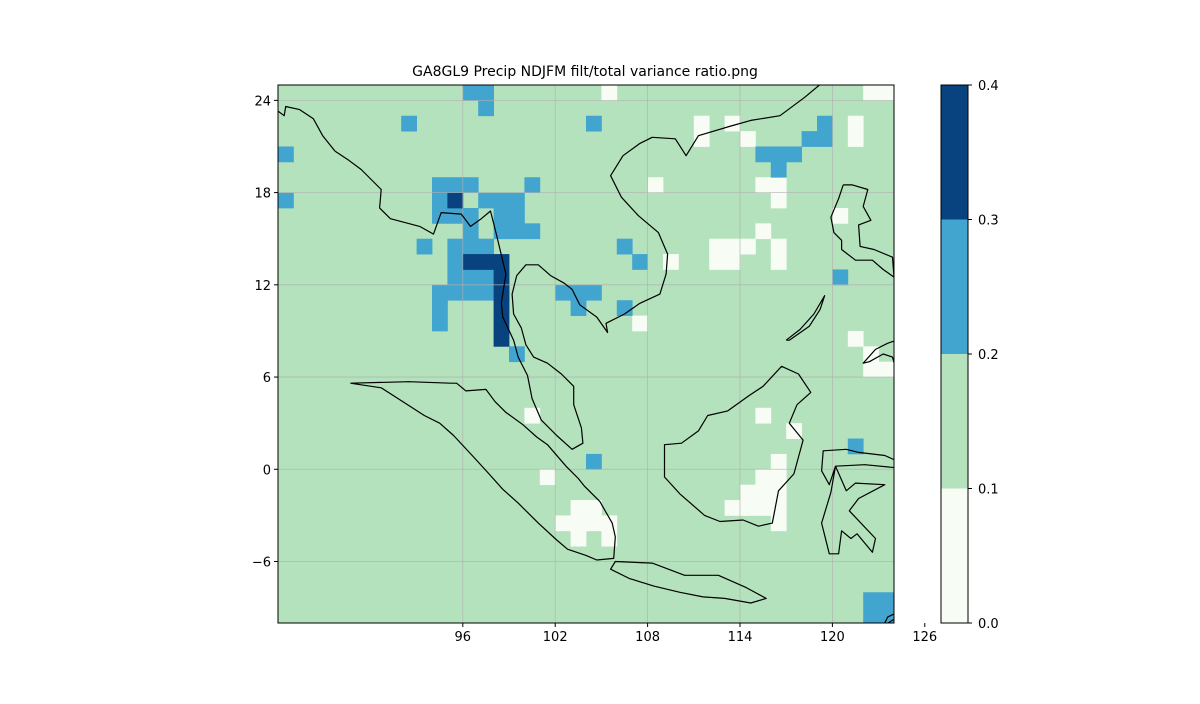 The width and height of the screenshot is (1200, 704). I want to click on colorbar-tick-label: 0.1, so click(988, 490).